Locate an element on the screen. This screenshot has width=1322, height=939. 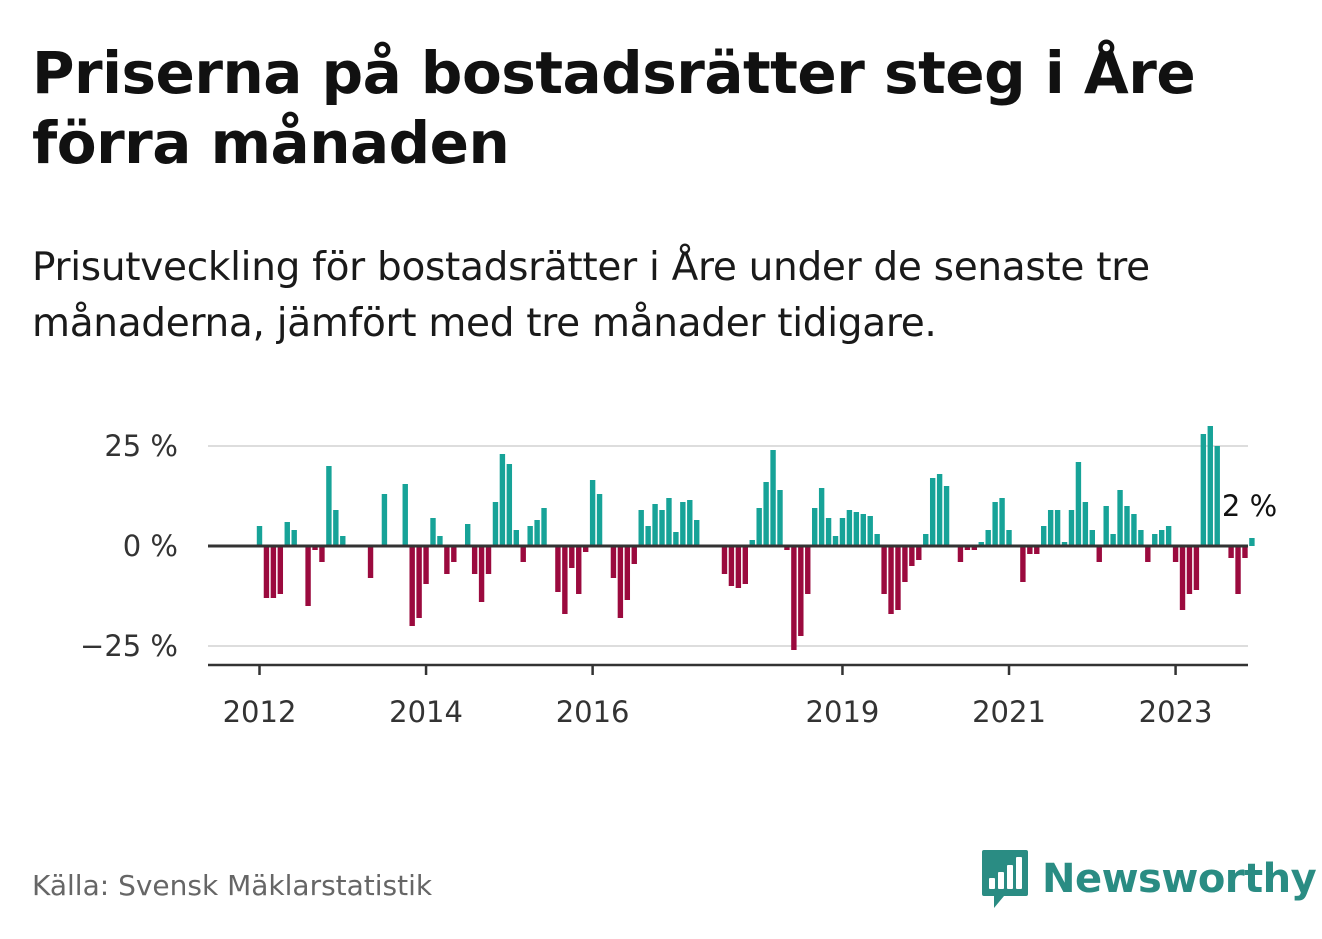
brand-logo: Newsworthy is located at coordinates (1148, 879).